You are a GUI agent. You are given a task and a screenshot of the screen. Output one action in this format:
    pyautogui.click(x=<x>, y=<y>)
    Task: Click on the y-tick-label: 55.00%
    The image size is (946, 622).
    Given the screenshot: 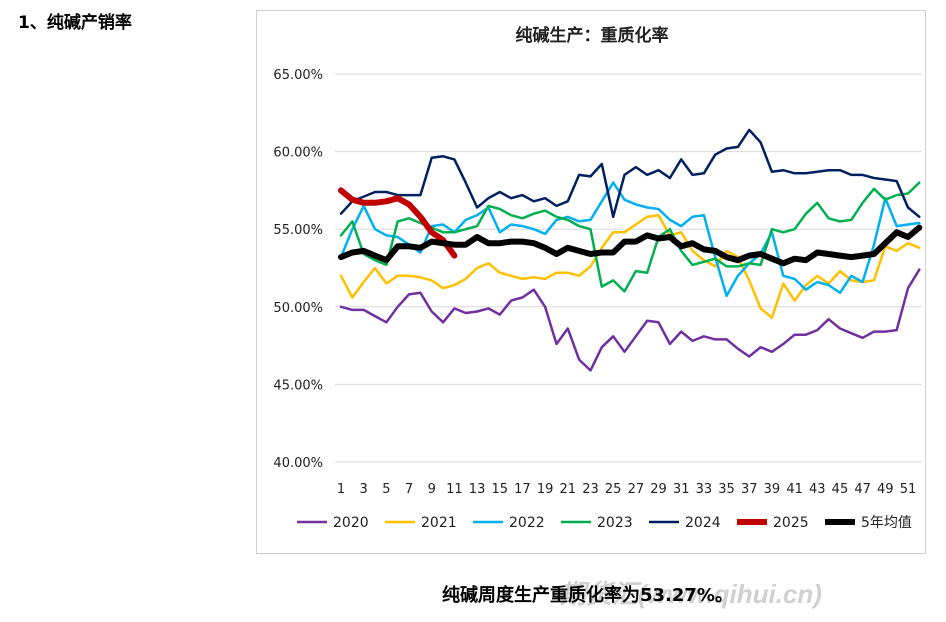 What is the action you would take?
    pyautogui.click(x=298, y=230)
    